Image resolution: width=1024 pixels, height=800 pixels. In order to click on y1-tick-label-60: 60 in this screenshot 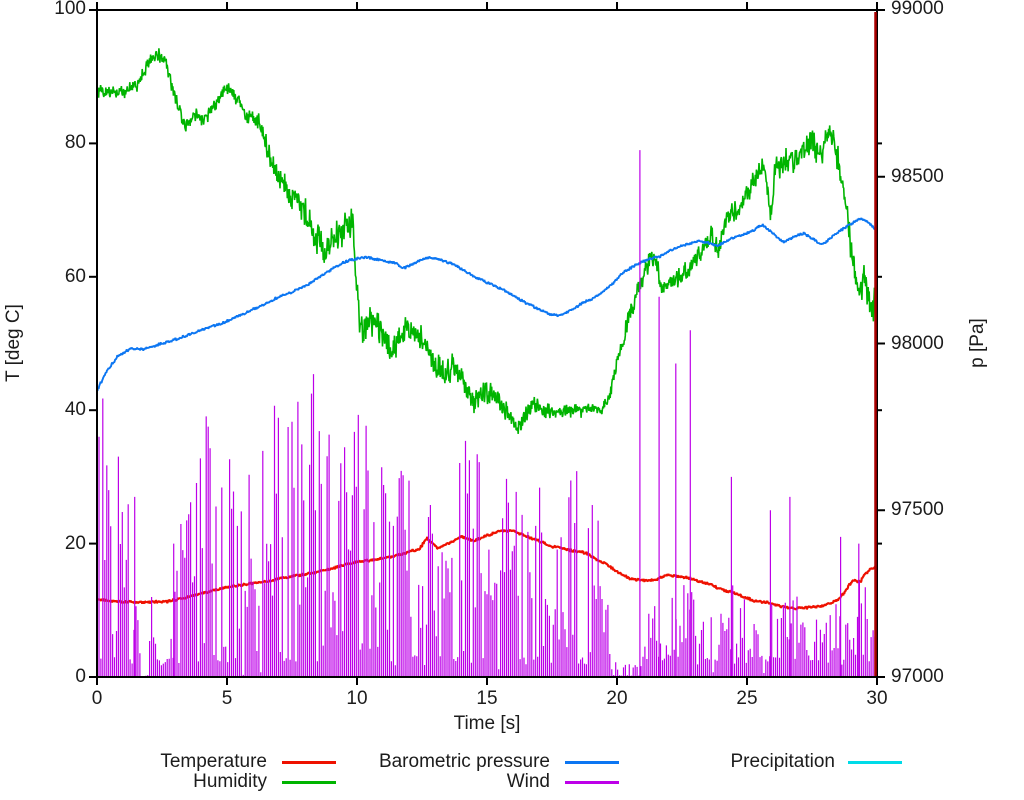, I will do `click(75, 276)`.